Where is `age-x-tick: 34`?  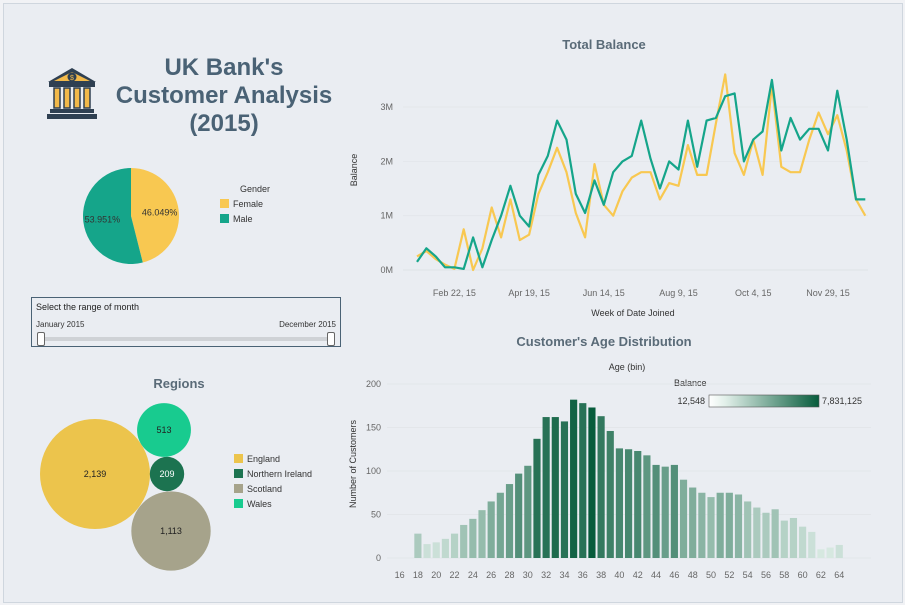 age-x-tick: 34 is located at coordinates (564, 575).